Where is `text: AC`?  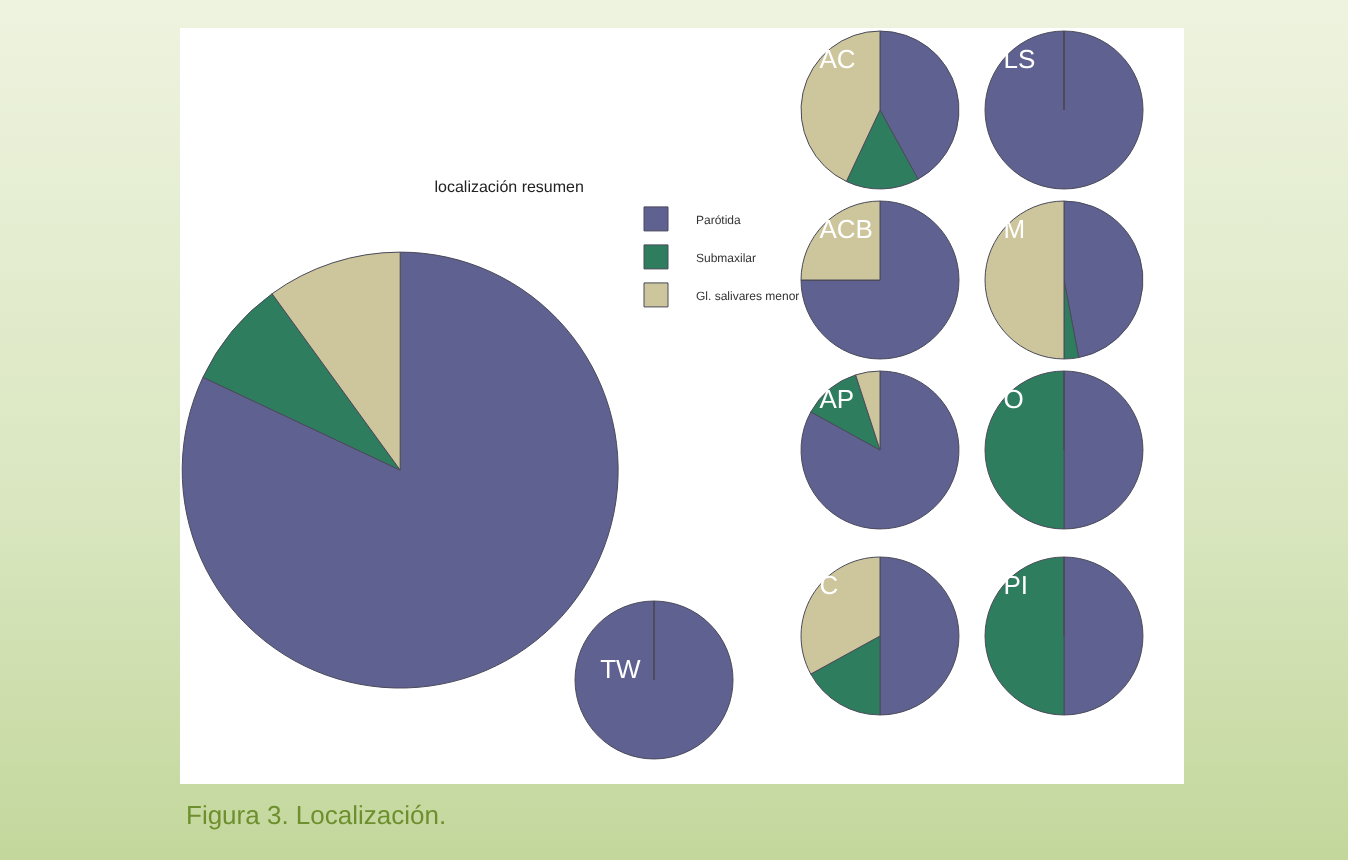 text: AC is located at coordinates (837, 58).